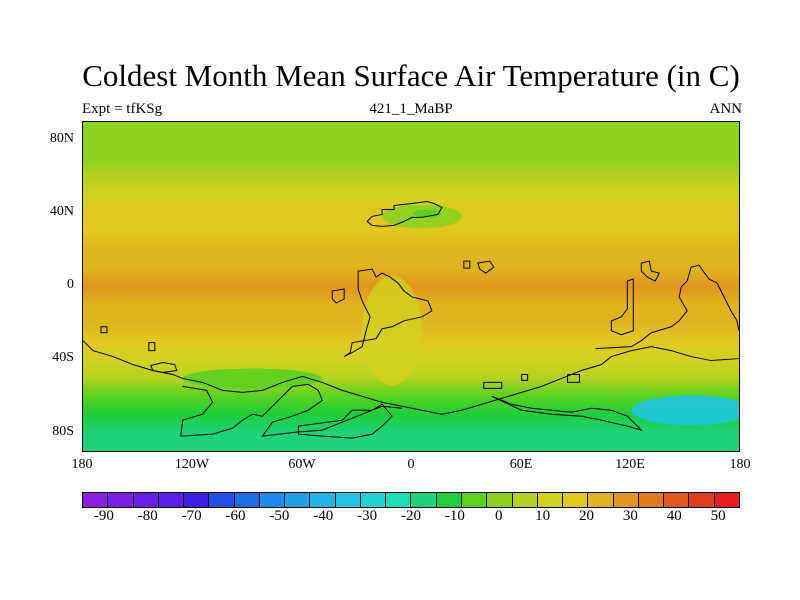 The width and height of the screenshot is (800, 600). I want to click on lat-tick-label: 0, so click(70, 284).